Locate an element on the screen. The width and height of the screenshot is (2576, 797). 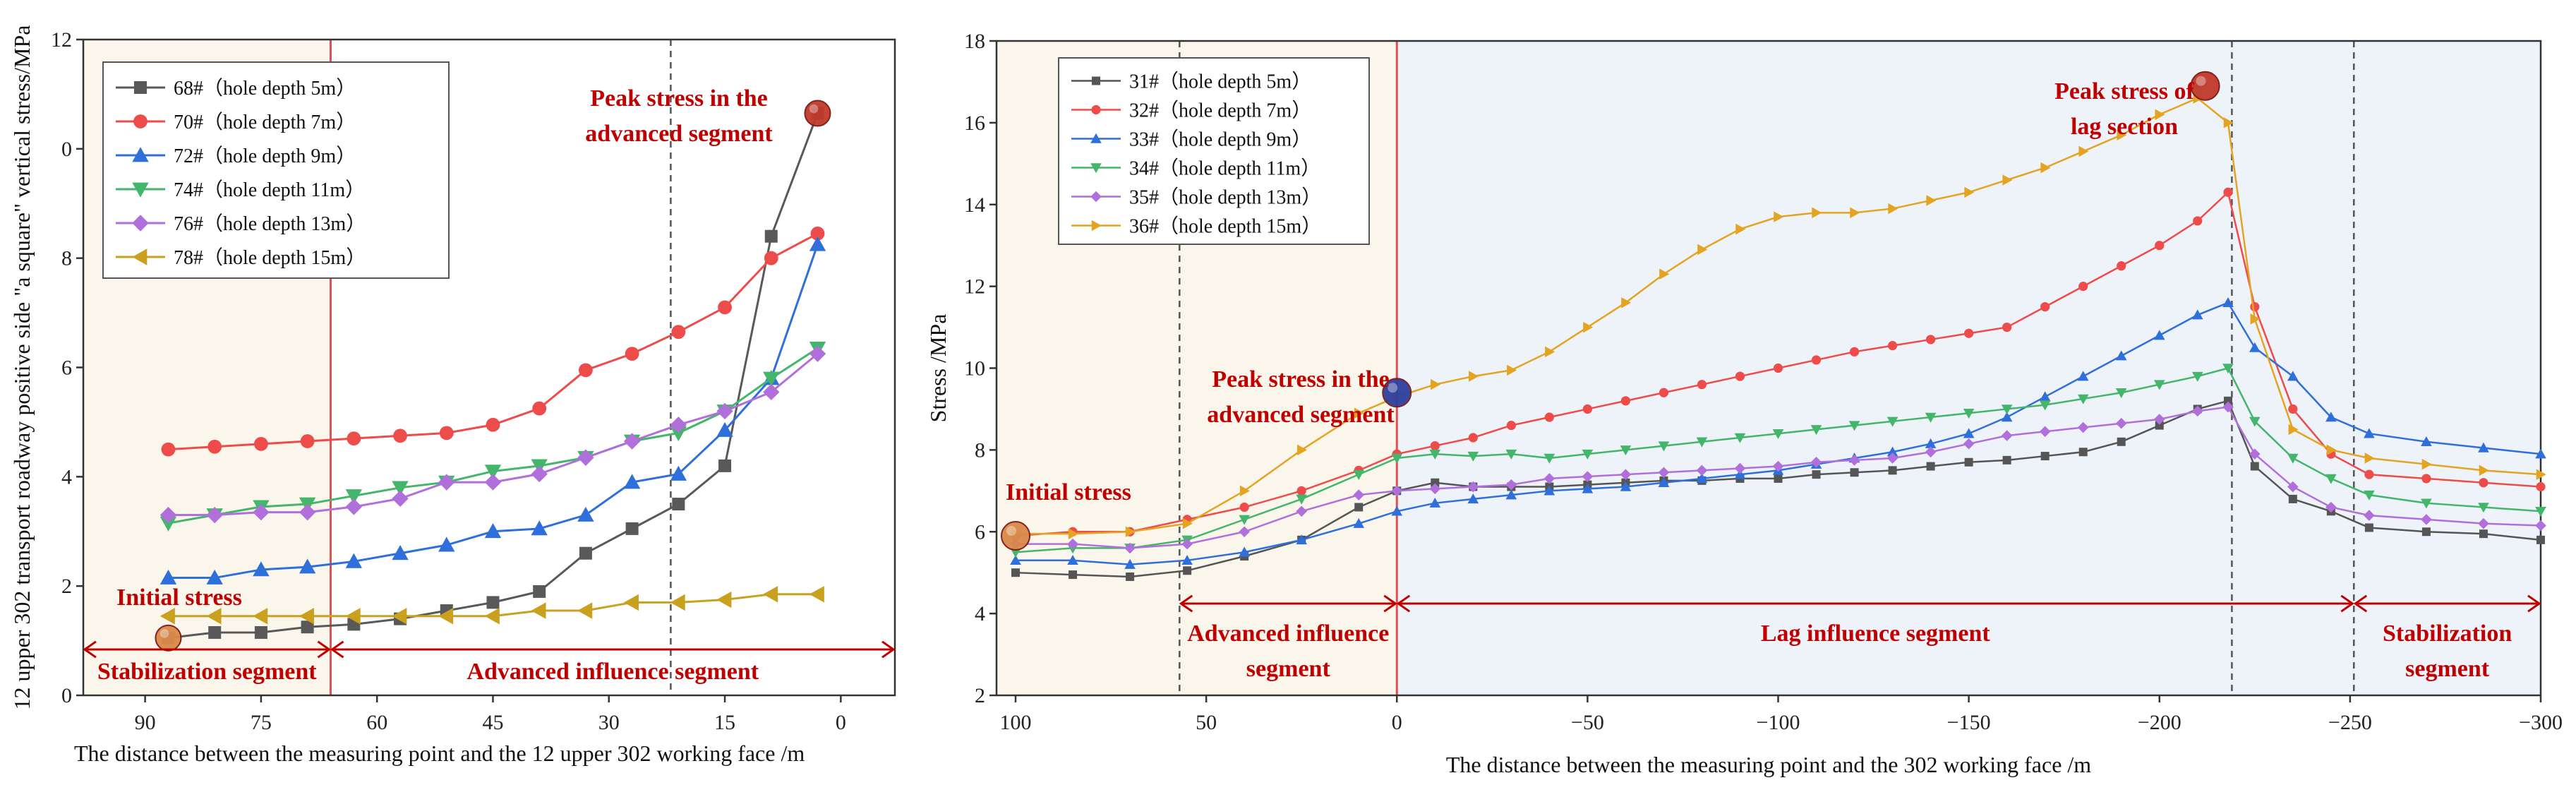
legend-label: 34#（hole depth 11m） is located at coordinates (1224, 168).